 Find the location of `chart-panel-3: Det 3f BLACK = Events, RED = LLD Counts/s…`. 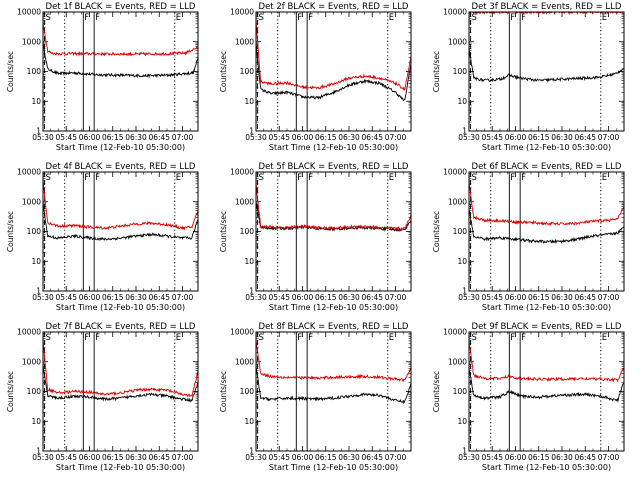

chart-panel-3: Det 3f BLACK = Events, RED = LLD Counts/s… is located at coordinates (528, 77).